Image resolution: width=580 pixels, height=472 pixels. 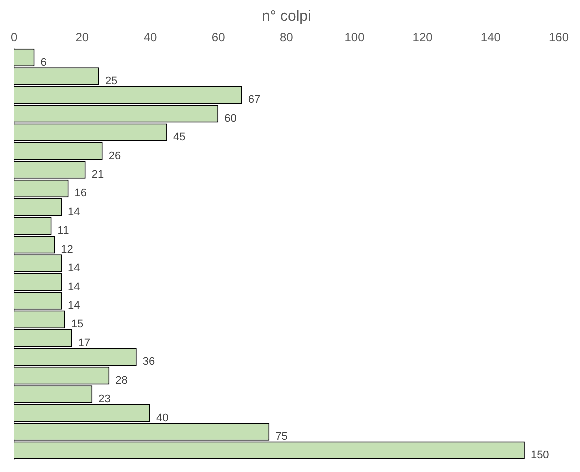 What do you see at coordinates (43, 62) in the screenshot?
I see `data-label: 6` at bounding box center [43, 62].